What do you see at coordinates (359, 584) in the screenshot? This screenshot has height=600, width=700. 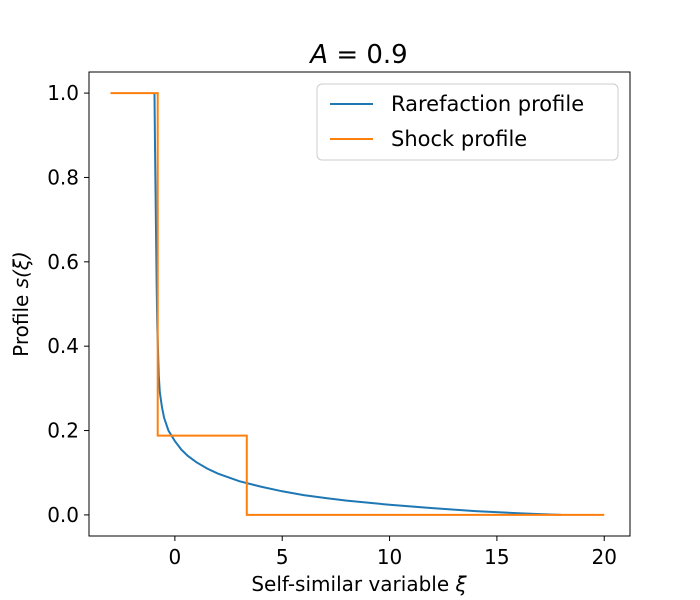 I see `x-axis-label: Self-similar variable ξ` at bounding box center [359, 584].